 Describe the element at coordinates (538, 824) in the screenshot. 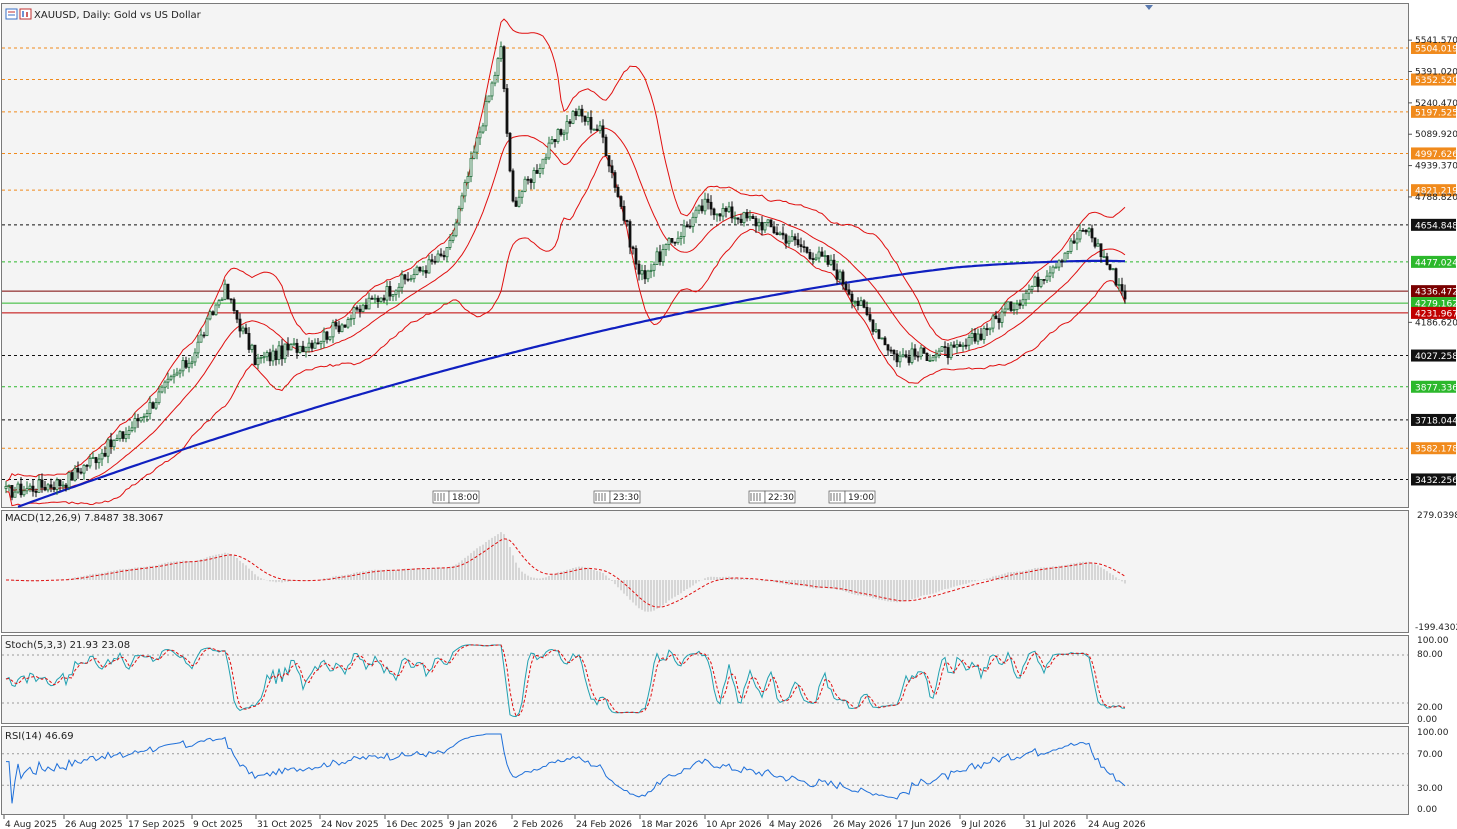

I see `time-label: 2 Feb 2026` at that location.